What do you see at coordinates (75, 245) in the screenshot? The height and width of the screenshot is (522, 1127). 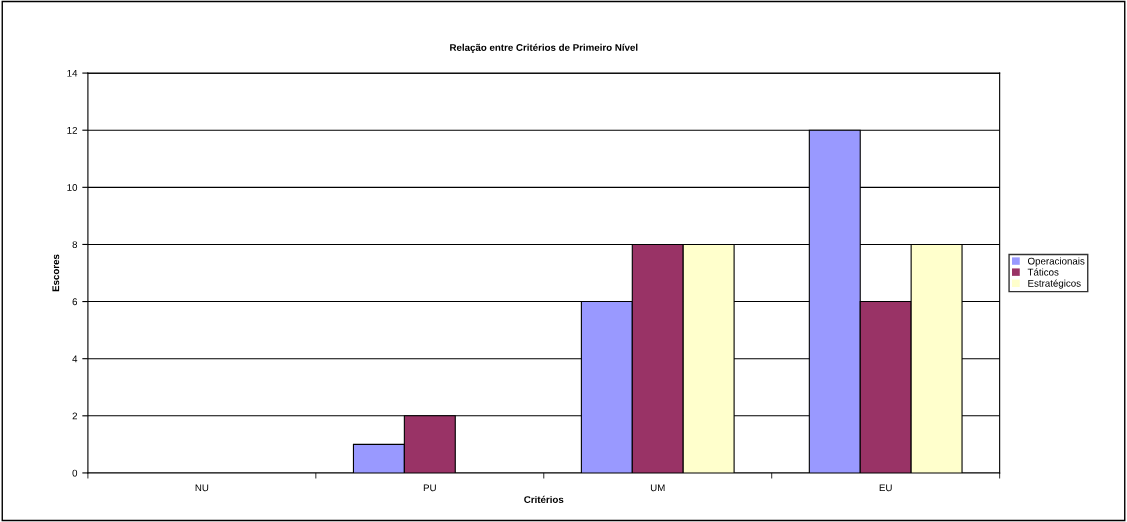 I see `y-tick-label: 8` at bounding box center [75, 245].